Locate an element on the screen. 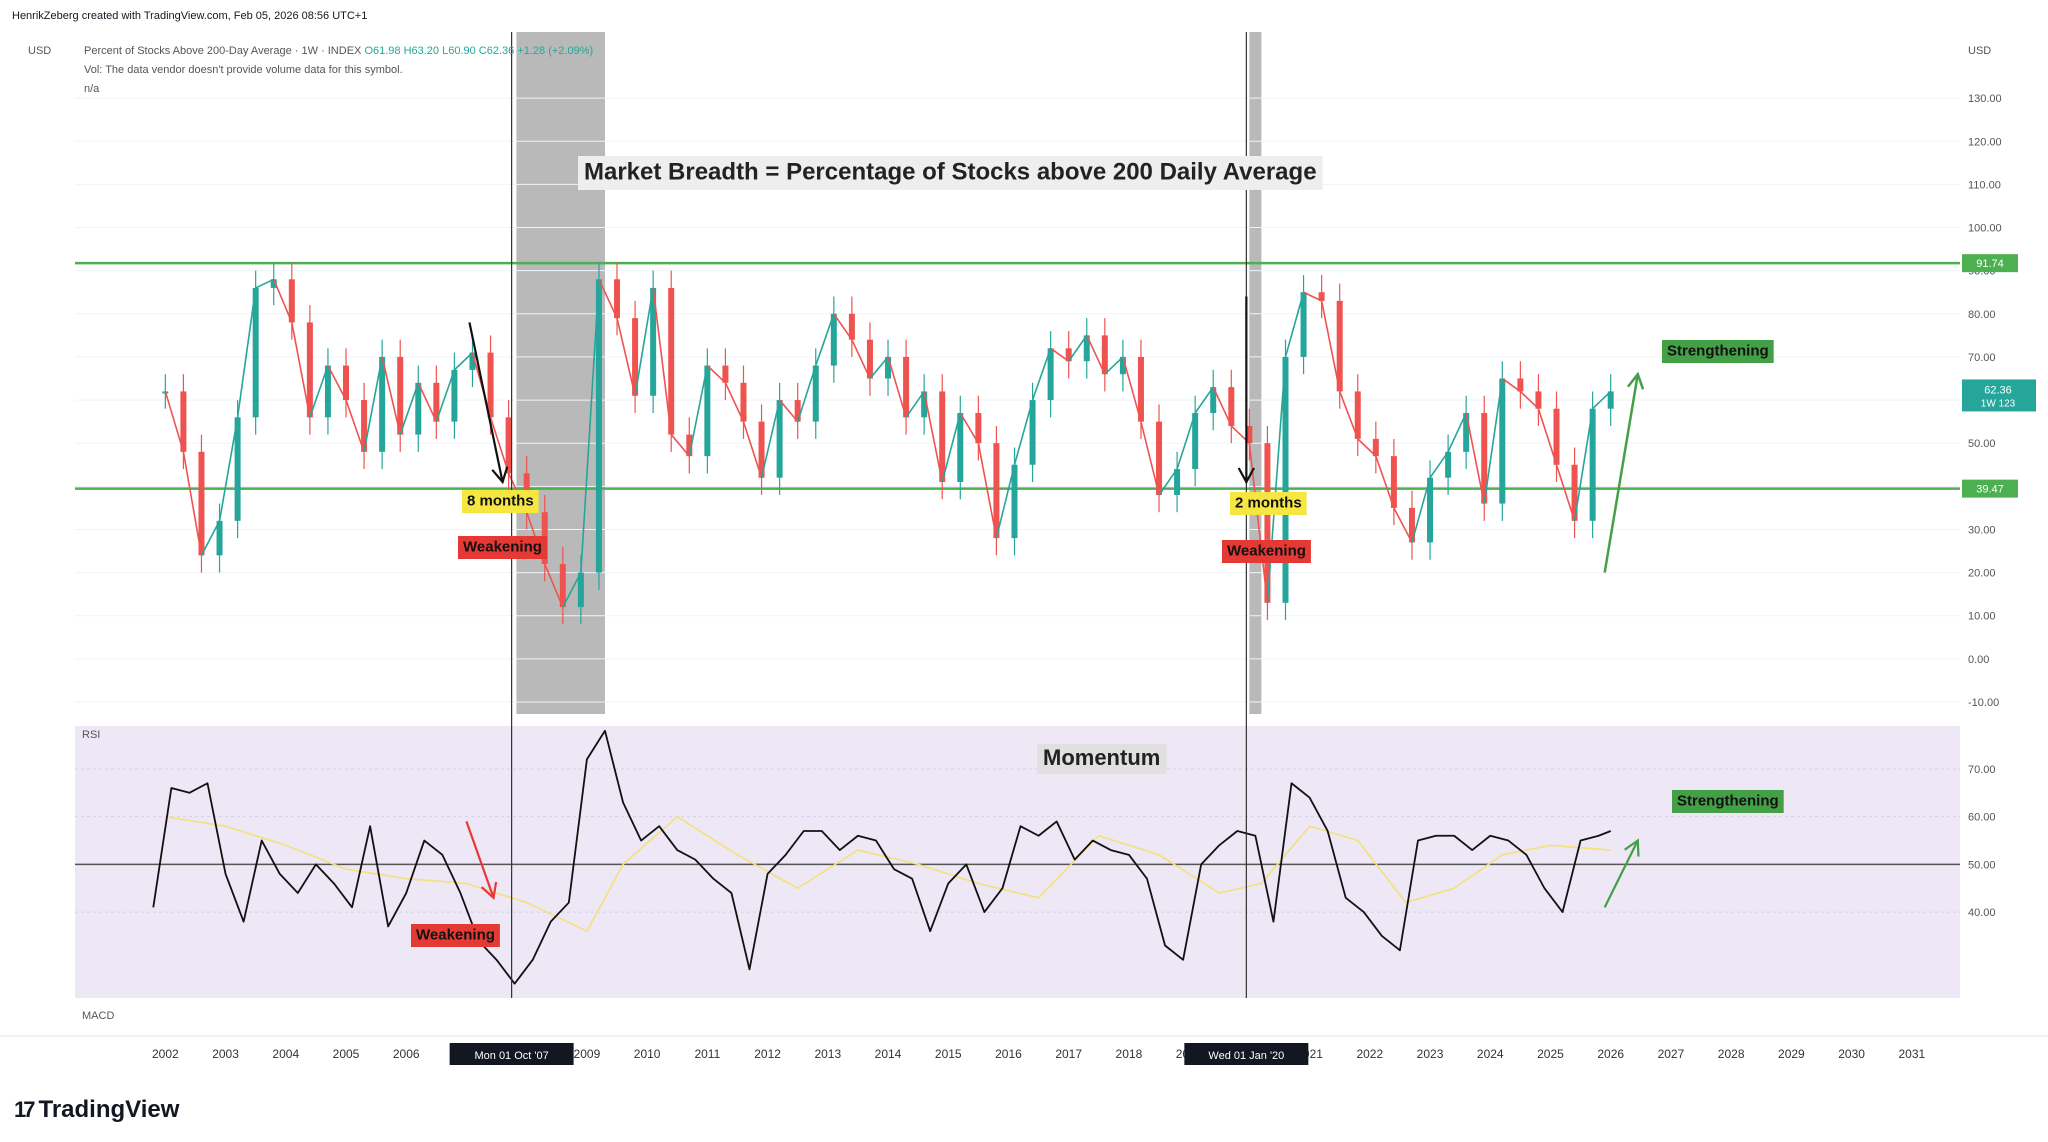 The height and width of the screenshot is (1142, 2048). sub-indicator: n/a is located at coordinates (92, 89).